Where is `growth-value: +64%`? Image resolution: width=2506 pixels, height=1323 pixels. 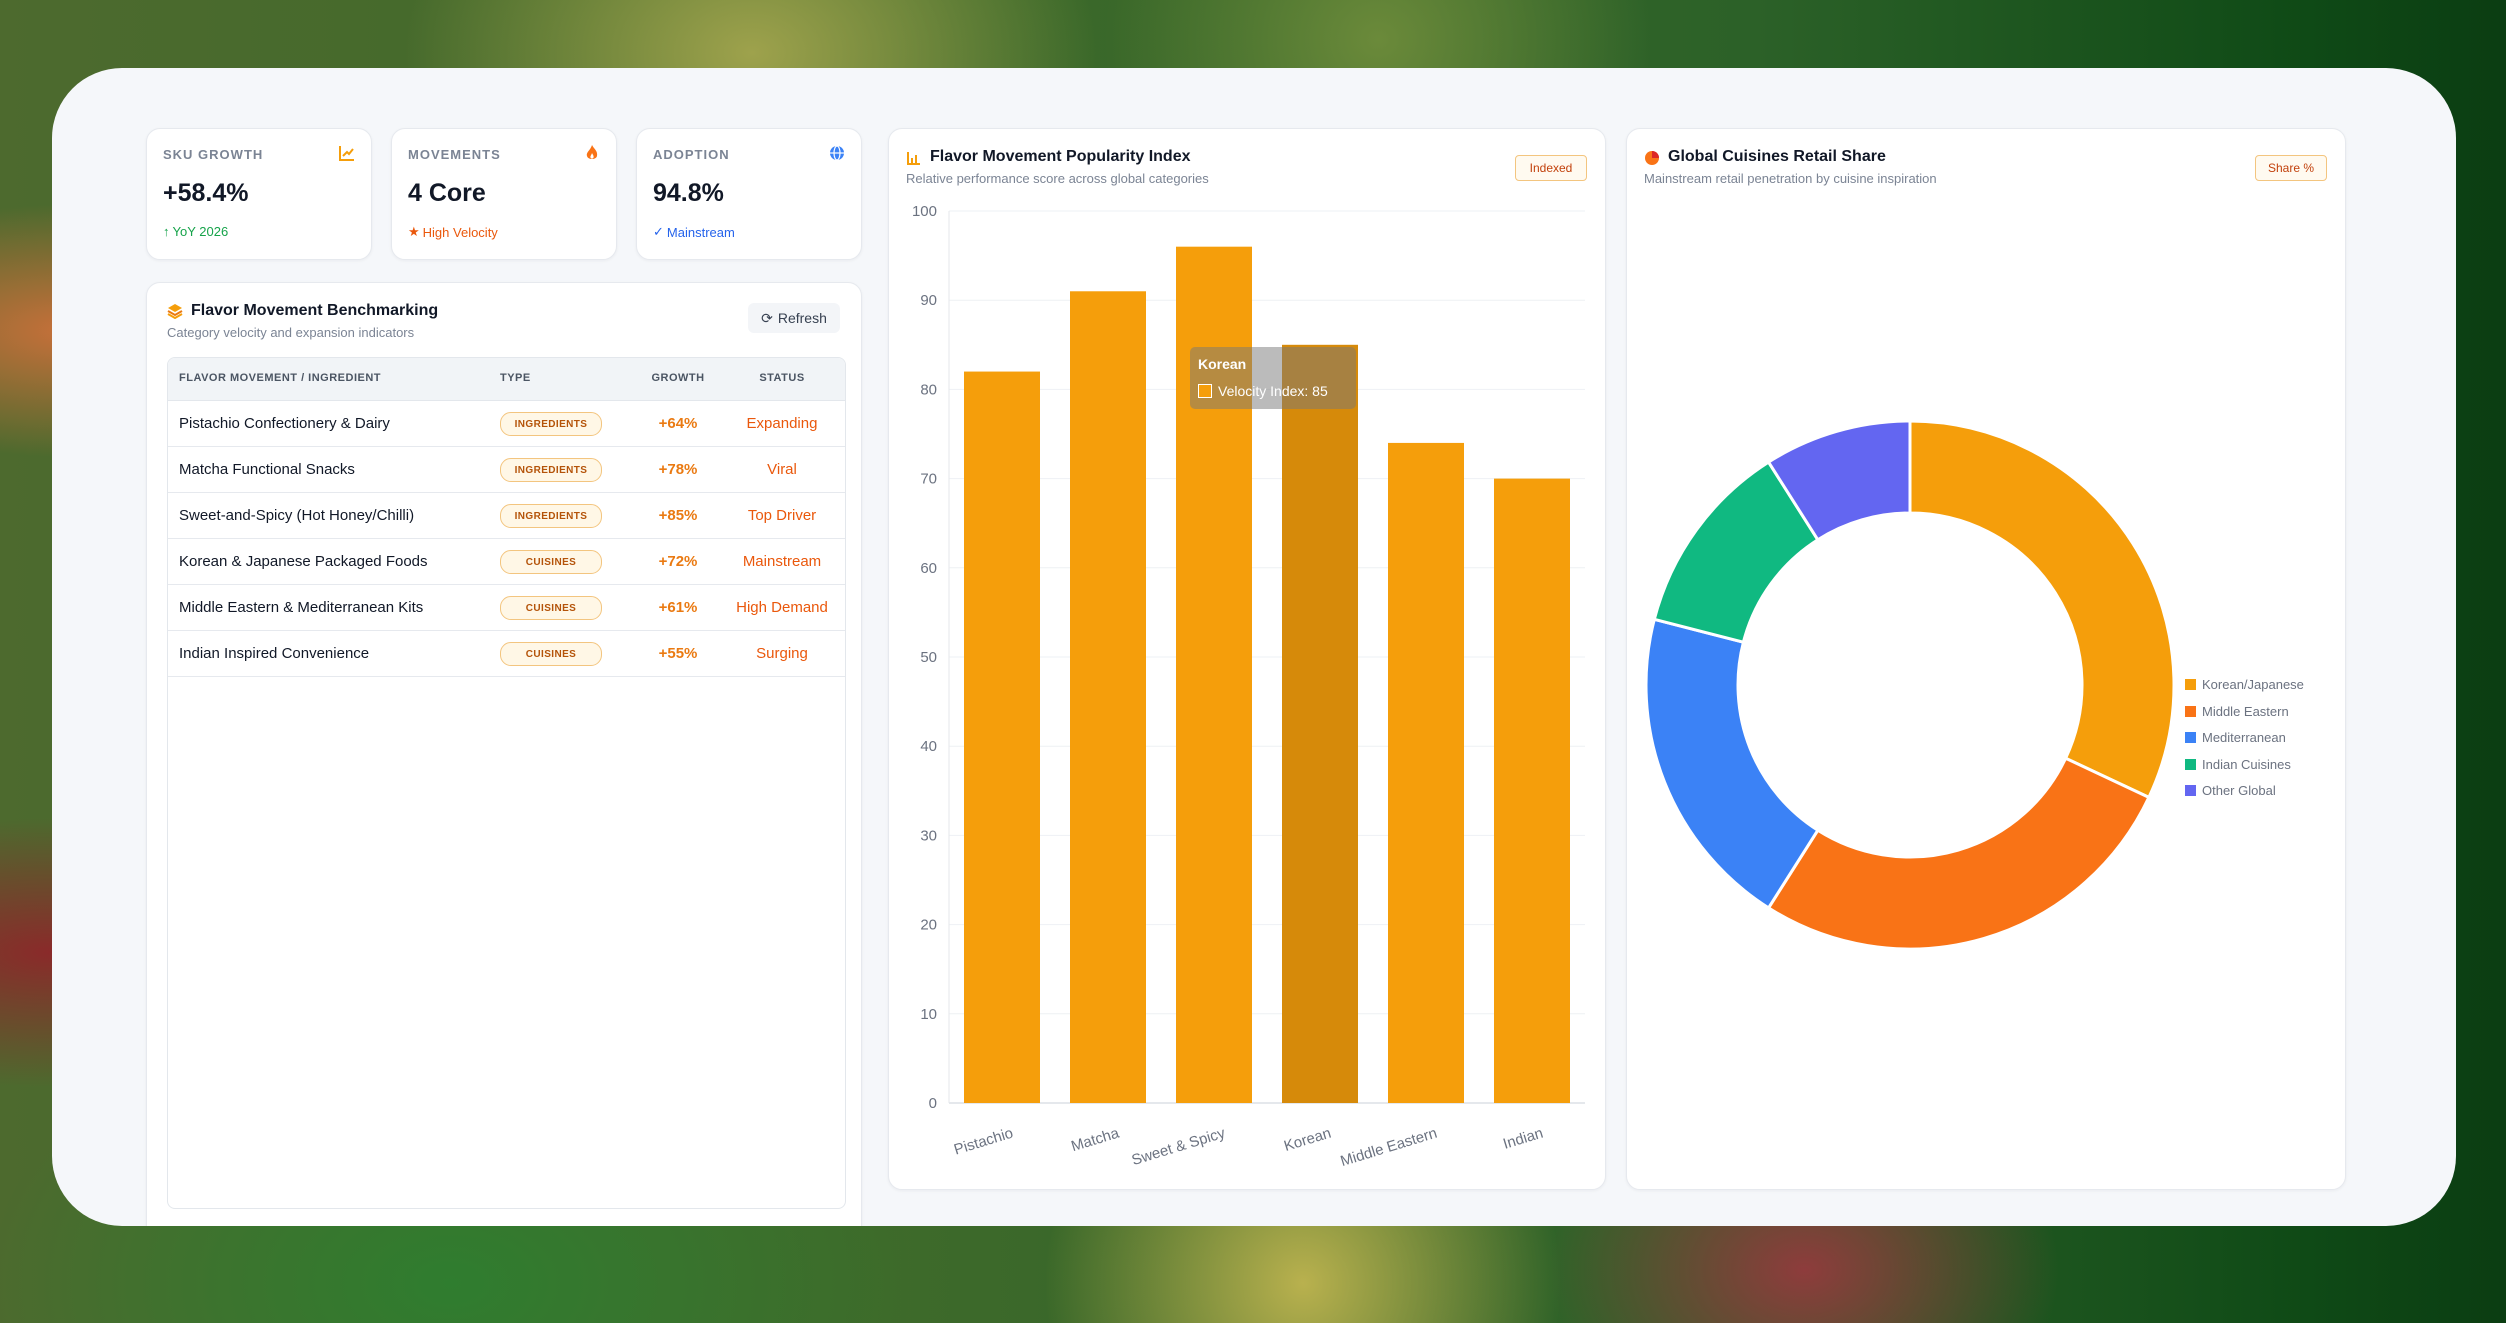
growth-value: +64% is located at coordinates (678, 423).